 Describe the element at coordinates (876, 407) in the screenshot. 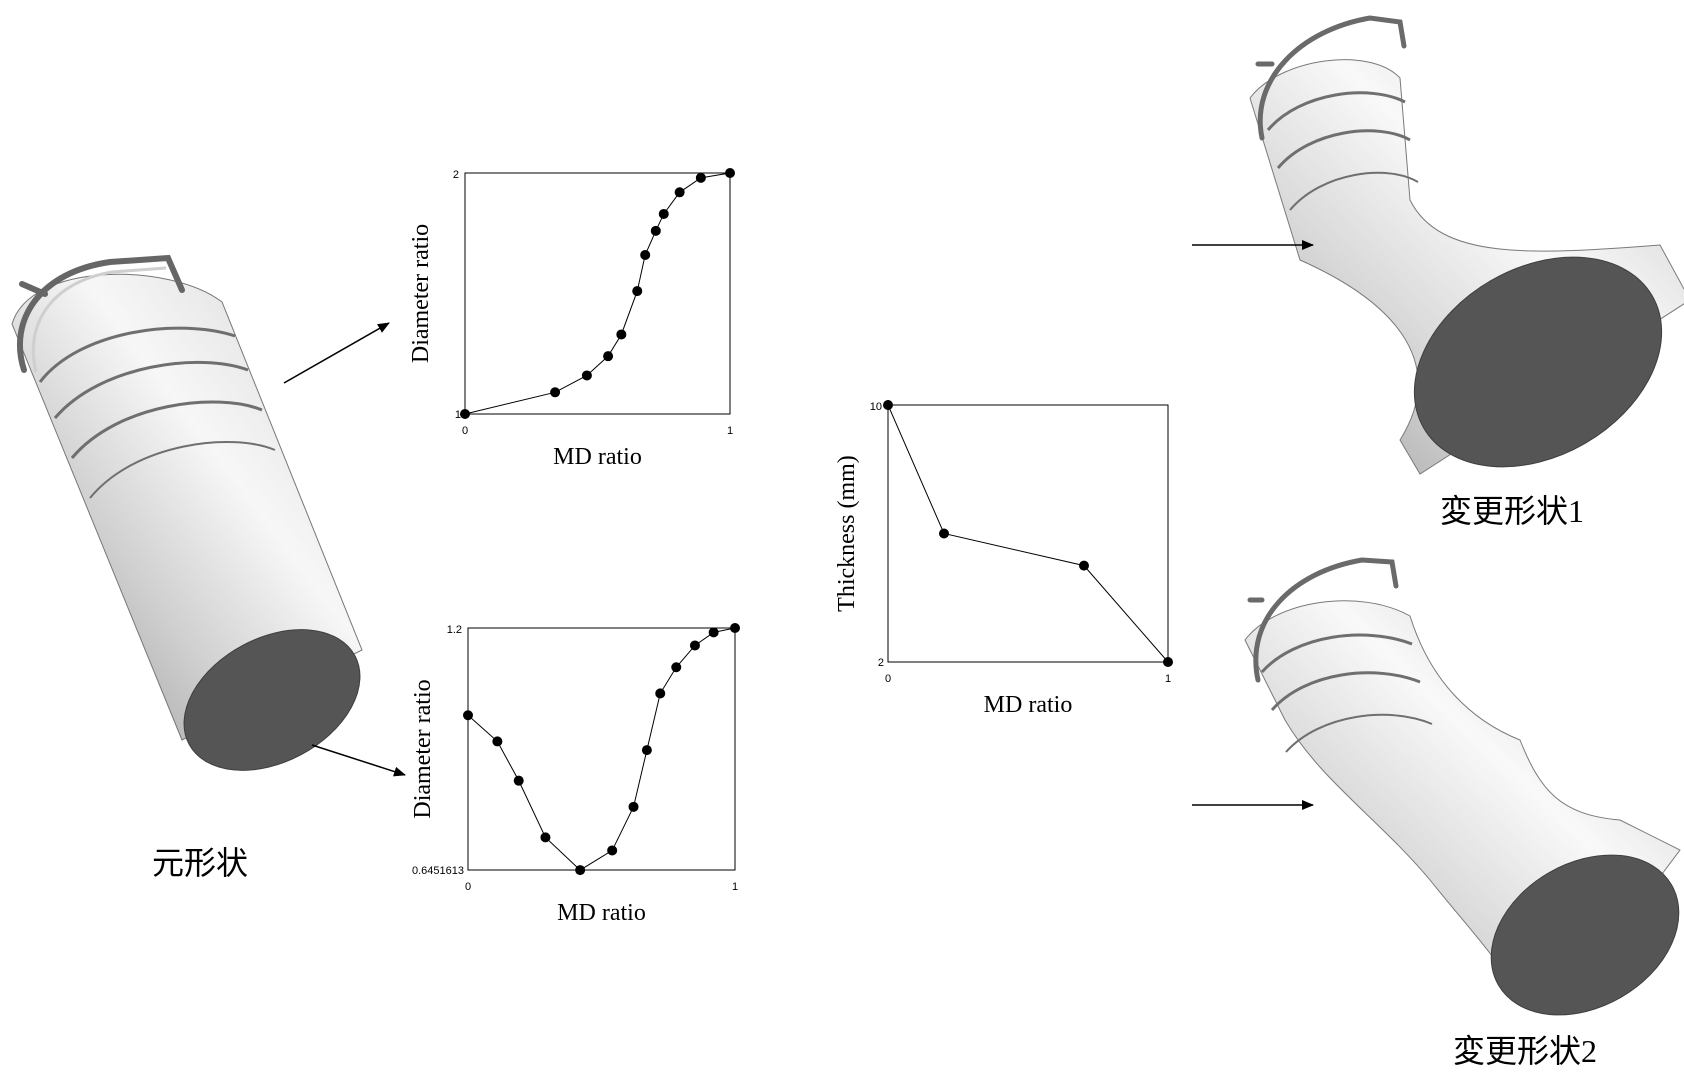

I see `y-tick-label-max: 10` at that location.